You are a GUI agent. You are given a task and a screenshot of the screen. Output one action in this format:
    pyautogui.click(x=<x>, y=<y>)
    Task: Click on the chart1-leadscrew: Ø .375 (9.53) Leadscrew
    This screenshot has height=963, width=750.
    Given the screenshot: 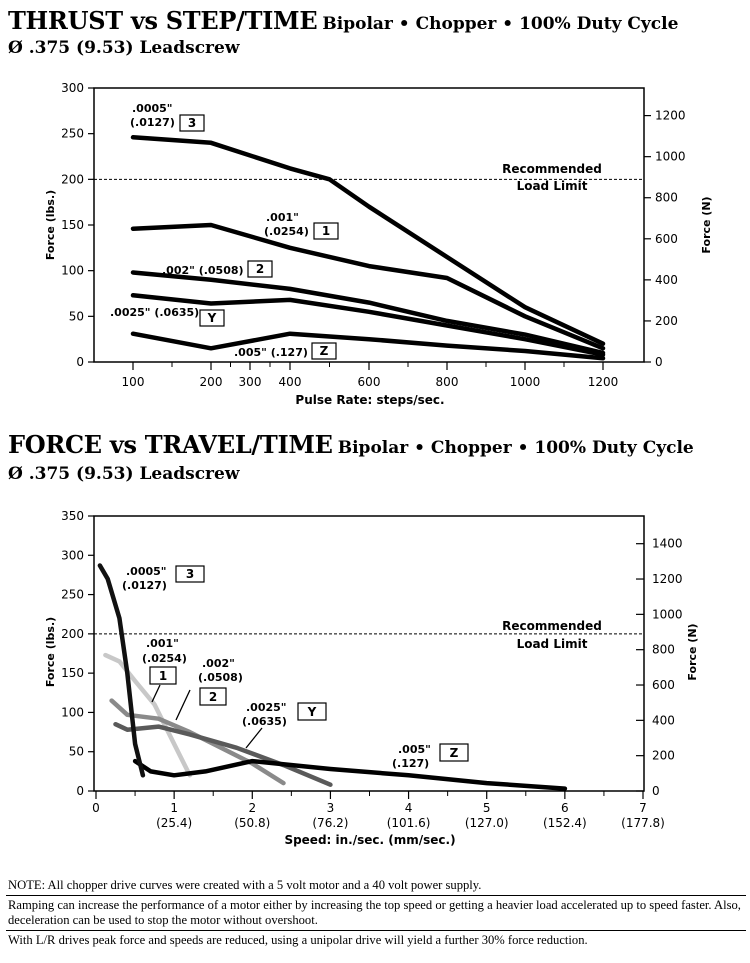 What is the action you would take?
    pyautogui.click(x=124, y=48)
    